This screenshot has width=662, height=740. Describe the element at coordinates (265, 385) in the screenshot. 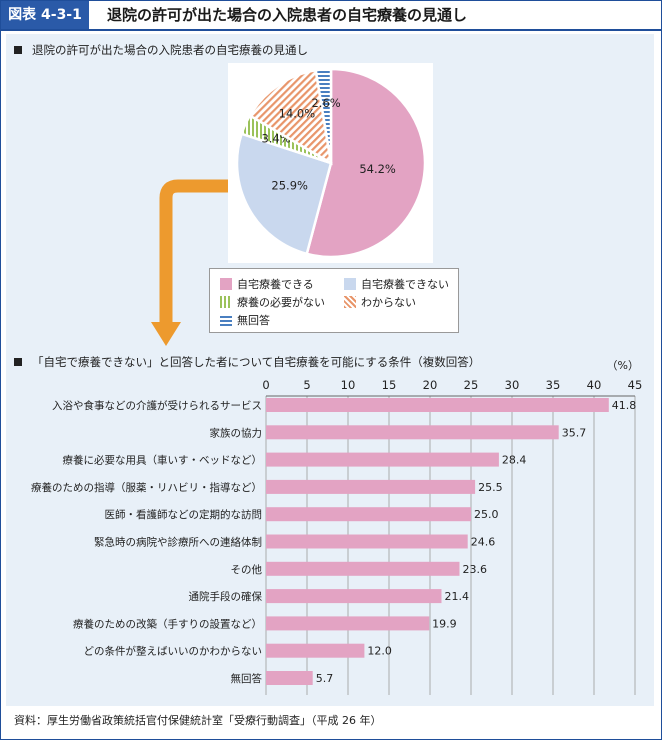

I see `x-tick-label: 0` at that location.